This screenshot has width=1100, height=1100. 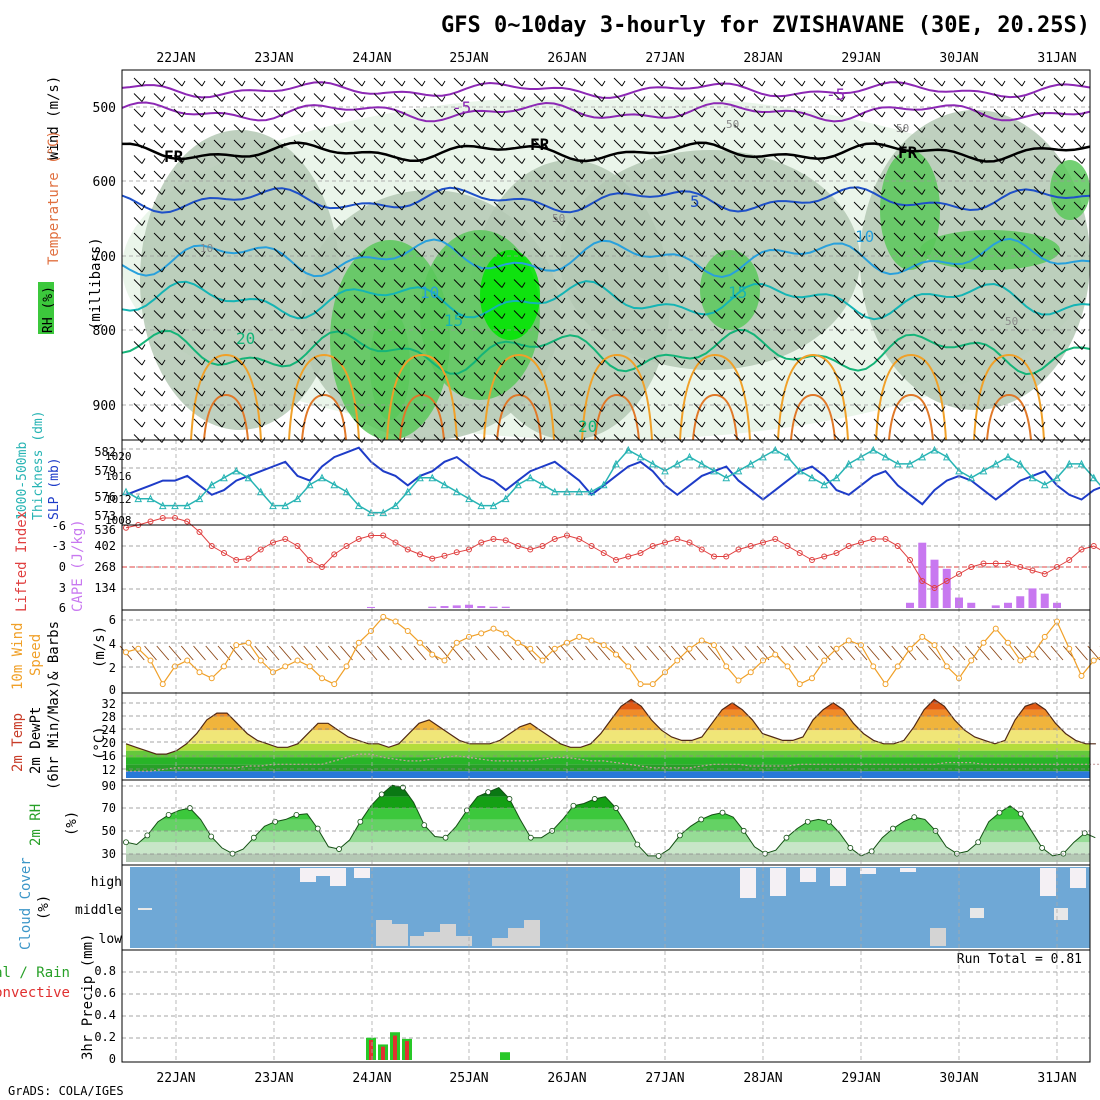 I want to click on pressure-tick-label: 900, so click(x=104, y=406).